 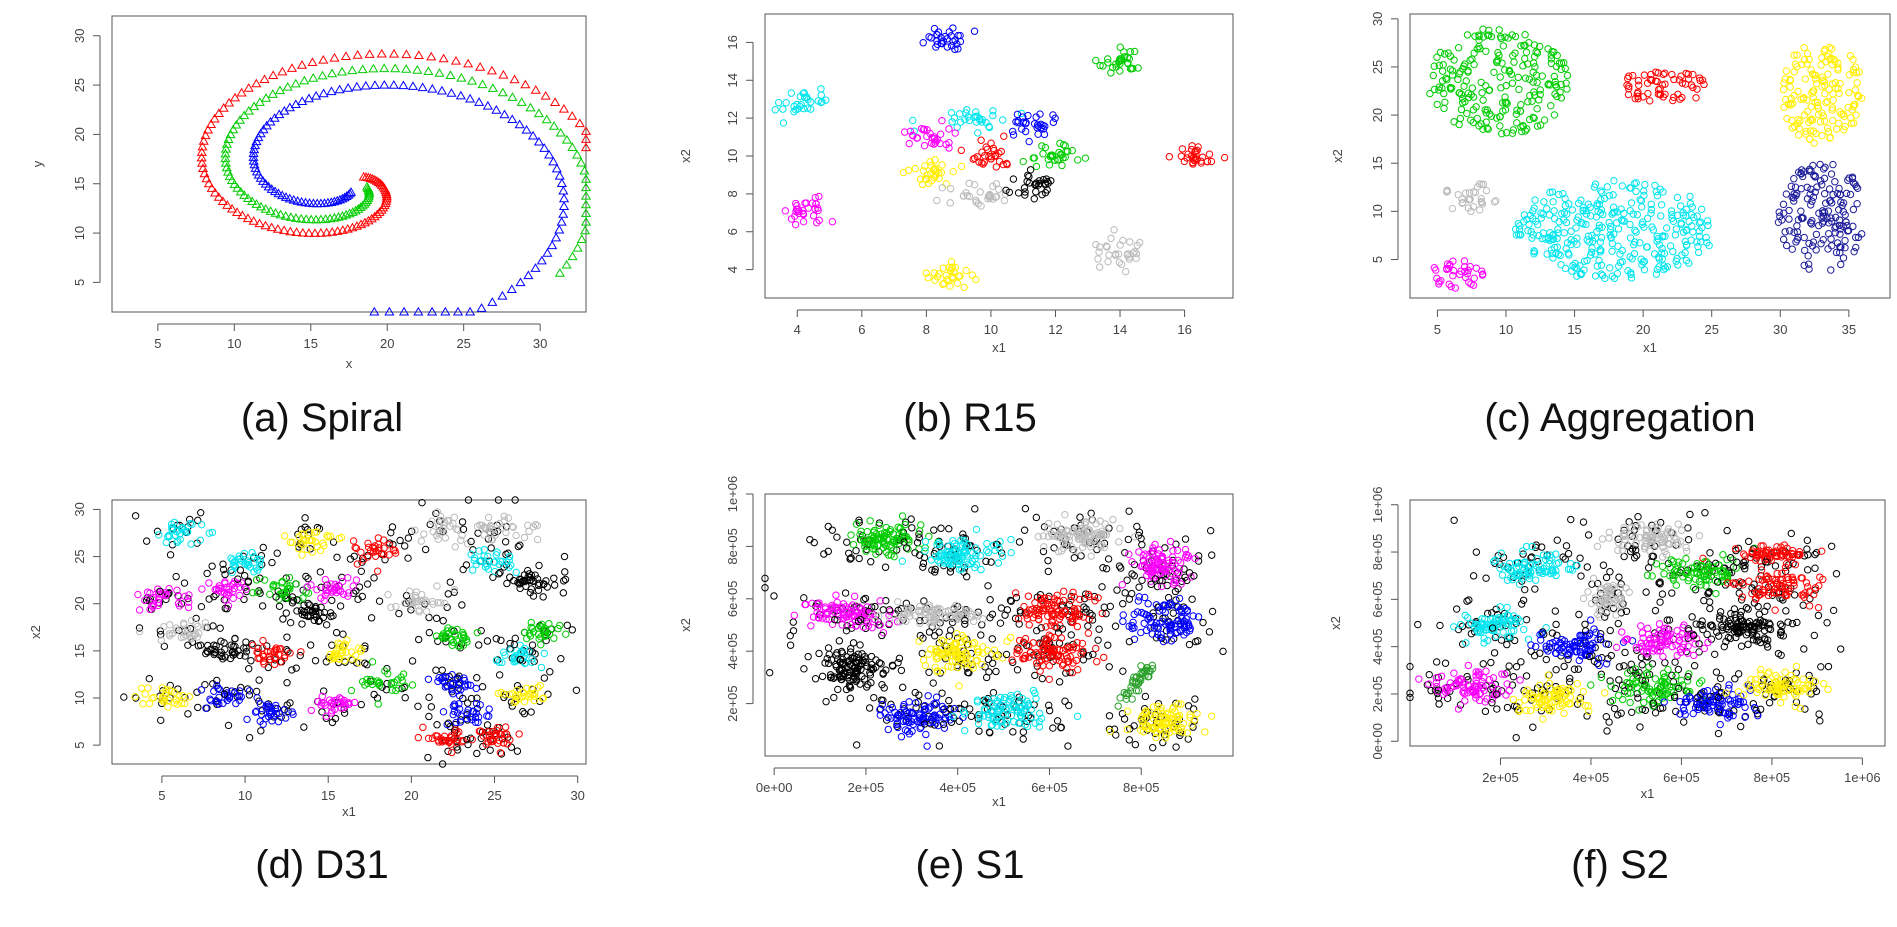 What do you see at coordinates (1499, 81) in the screenshot?
I see `series-green` at bounding box center [1499, 81].